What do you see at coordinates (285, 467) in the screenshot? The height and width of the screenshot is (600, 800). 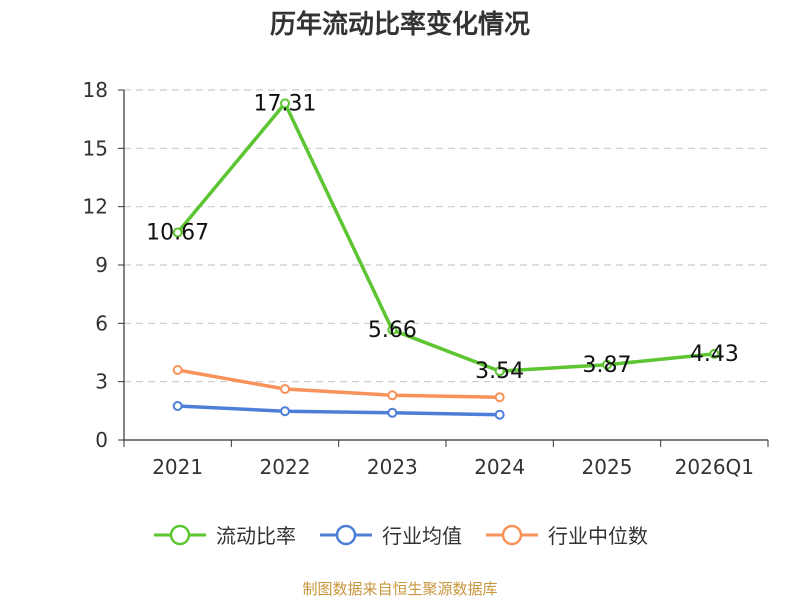 I see `x-tick-label: 2022` at bounding box center [285, 467].